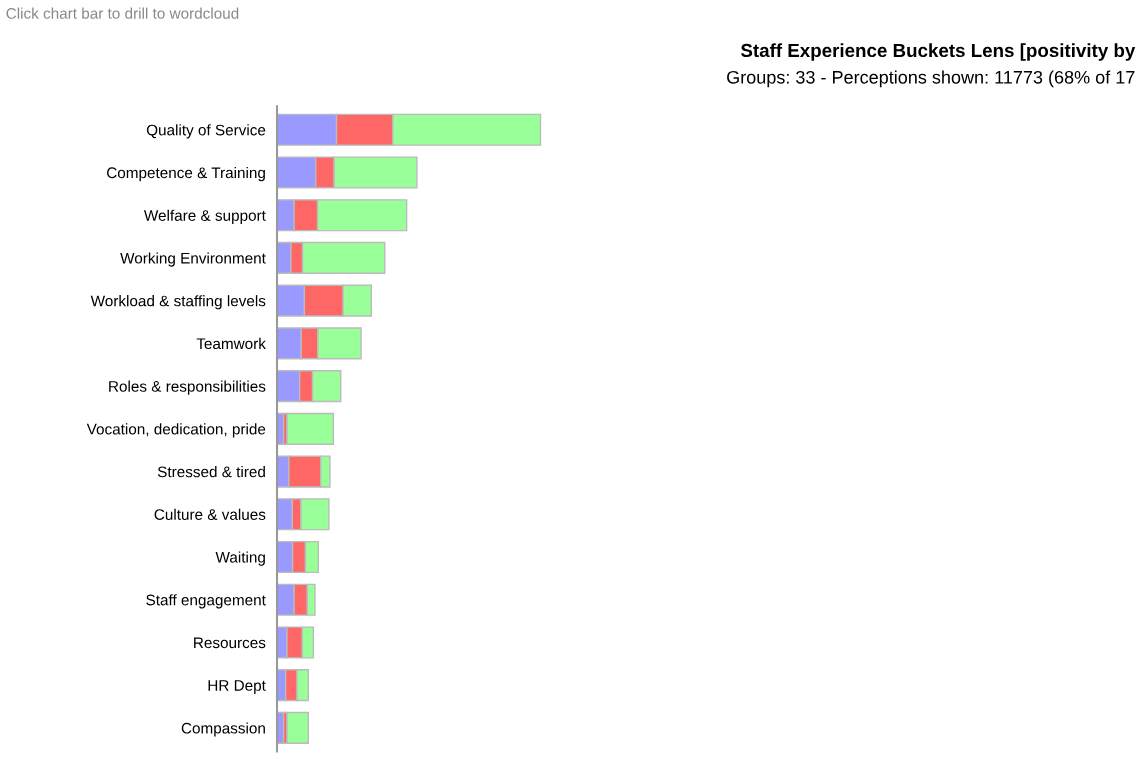  What do you see at coordinates (211, 472) in the screenshot?
I see `y-tick-label: Stressed & tired` at bounding box center [211, 472].